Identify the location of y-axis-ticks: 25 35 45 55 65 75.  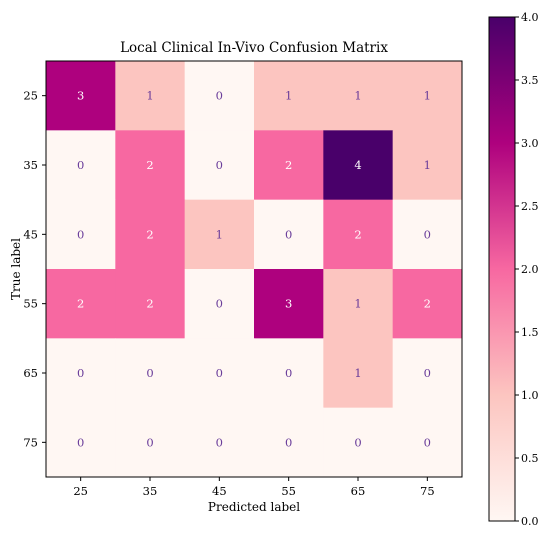
(34, 269).